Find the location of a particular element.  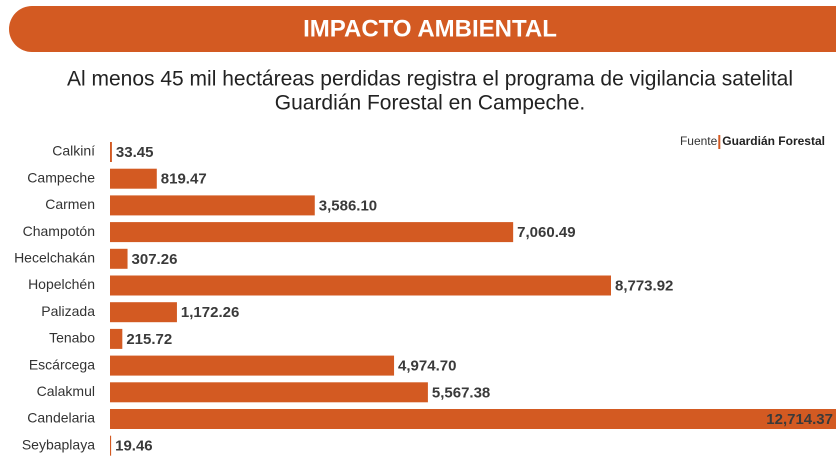

value-label: 5,567.38 is located at coordinates (461, 392).